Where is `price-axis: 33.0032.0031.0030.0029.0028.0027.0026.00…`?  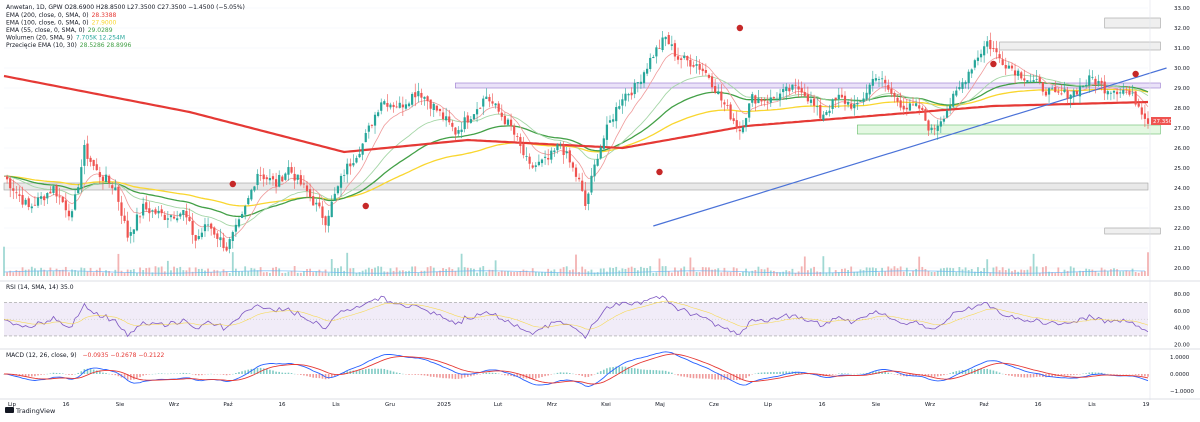 price-axis: 33.0032.0031.0030.0029.0028.0027.0026.00… is located at coordinates (1172, 200).